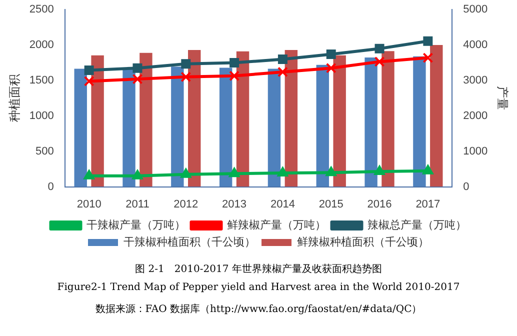 The height and width of the screenshot is (336, 517). I want to click on y2-axis-title: 产量, so click(502, 98).